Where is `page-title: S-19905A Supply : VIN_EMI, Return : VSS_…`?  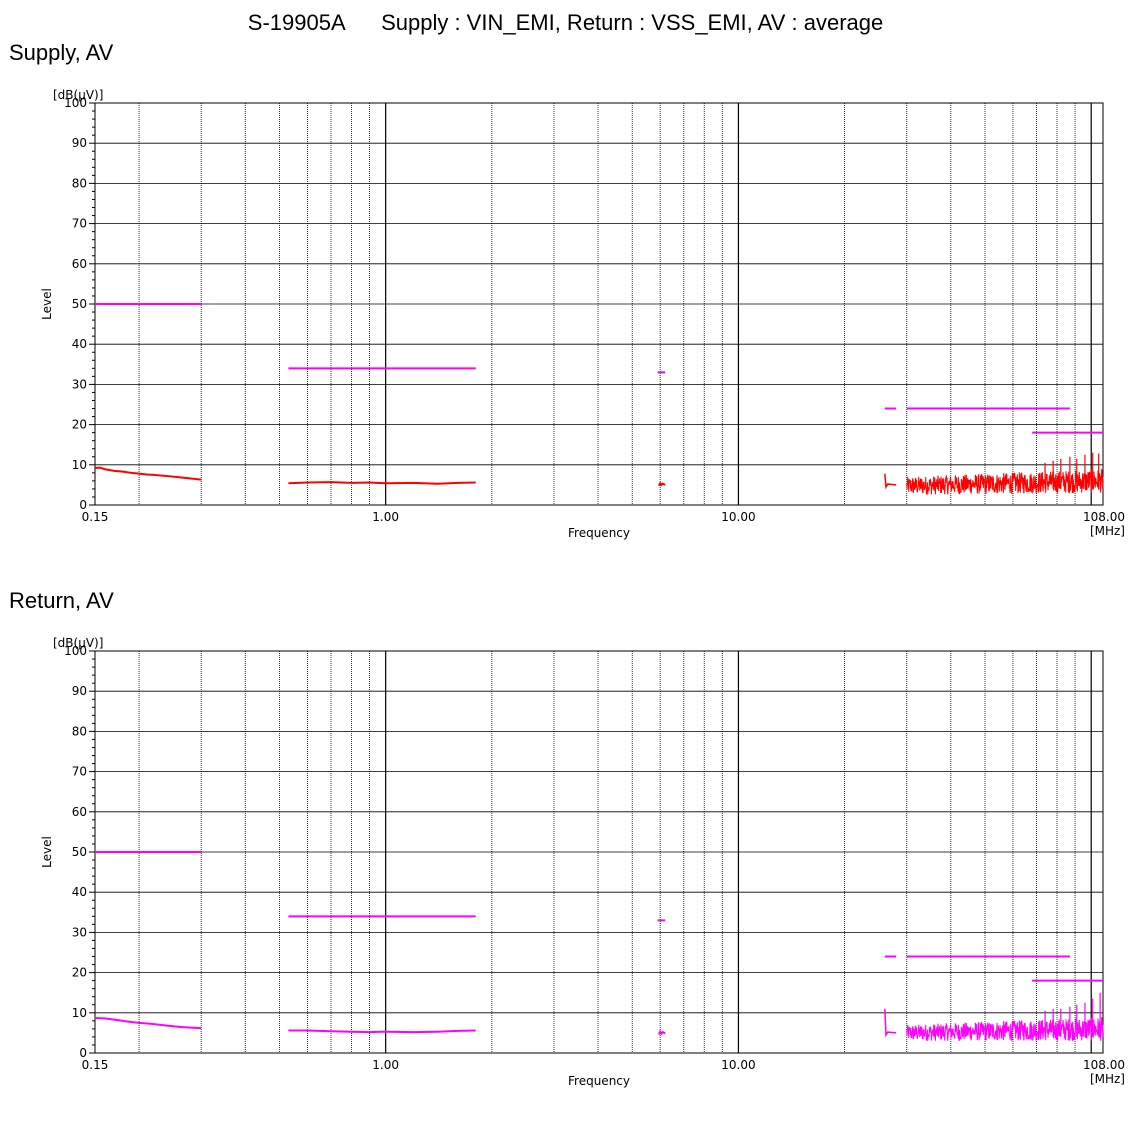
page-title: S-19905A Supply : VIN_EMI, Return : VSS_… is located at coordinates (565, 22).